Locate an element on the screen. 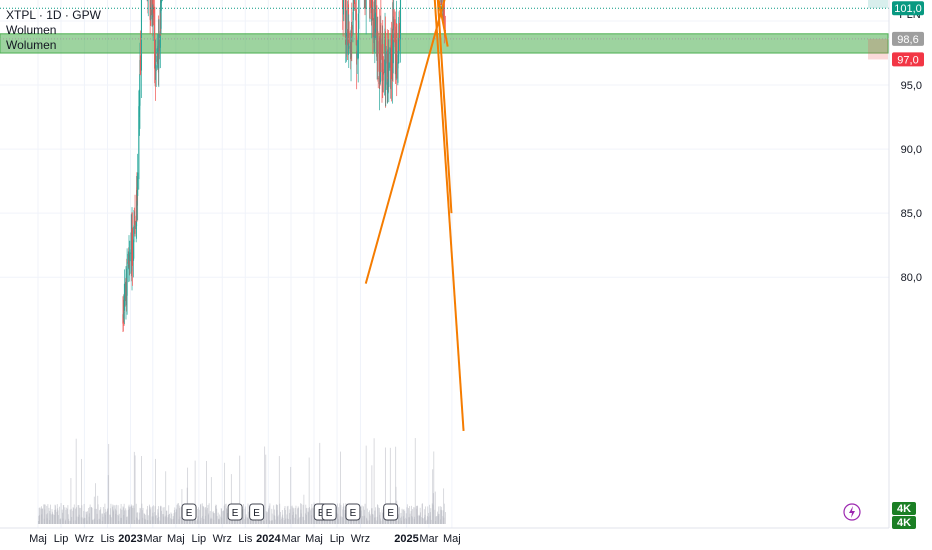  price-tick-label: 85,0 is located at coordinates (911, 214).